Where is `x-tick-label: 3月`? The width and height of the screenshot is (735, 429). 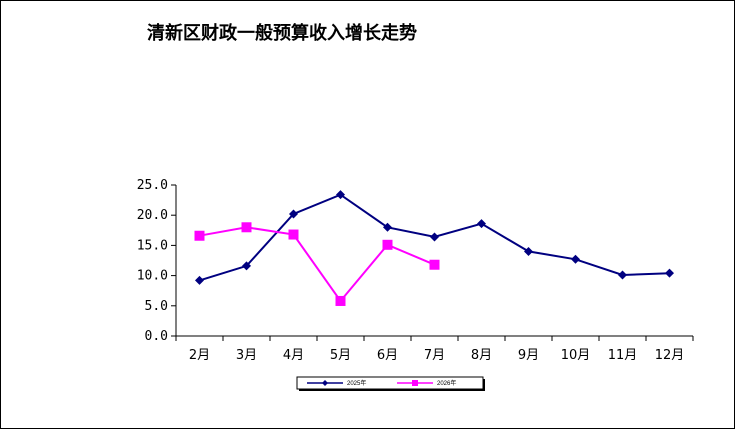
x-tick-label: 3月 is located at coordinates (246, 355).